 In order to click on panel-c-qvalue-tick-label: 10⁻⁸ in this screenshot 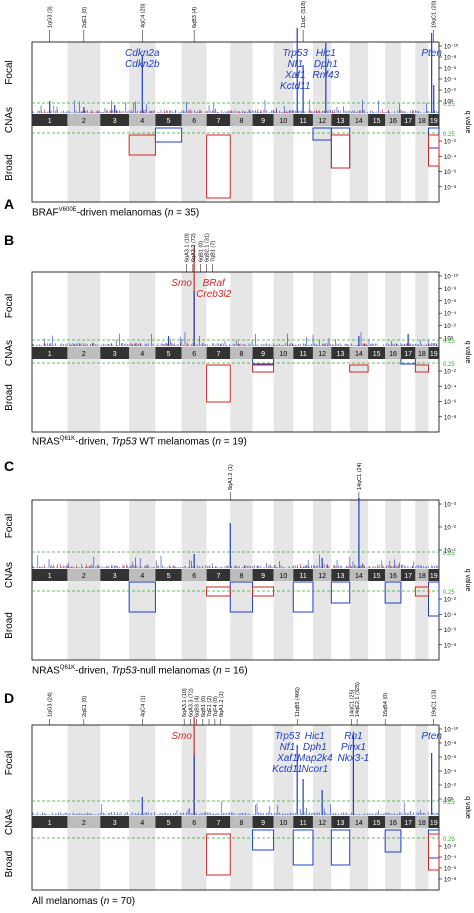, I will do `click(450, 645)`.